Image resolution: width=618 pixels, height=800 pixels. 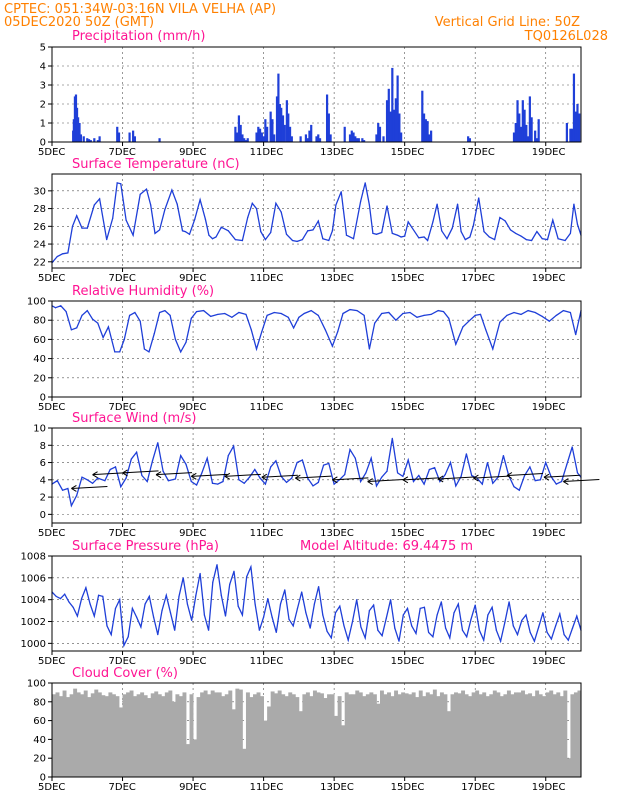 I want to click on header-date: 05DEC2020 50Z (GMT), so click(x=79, y=22).